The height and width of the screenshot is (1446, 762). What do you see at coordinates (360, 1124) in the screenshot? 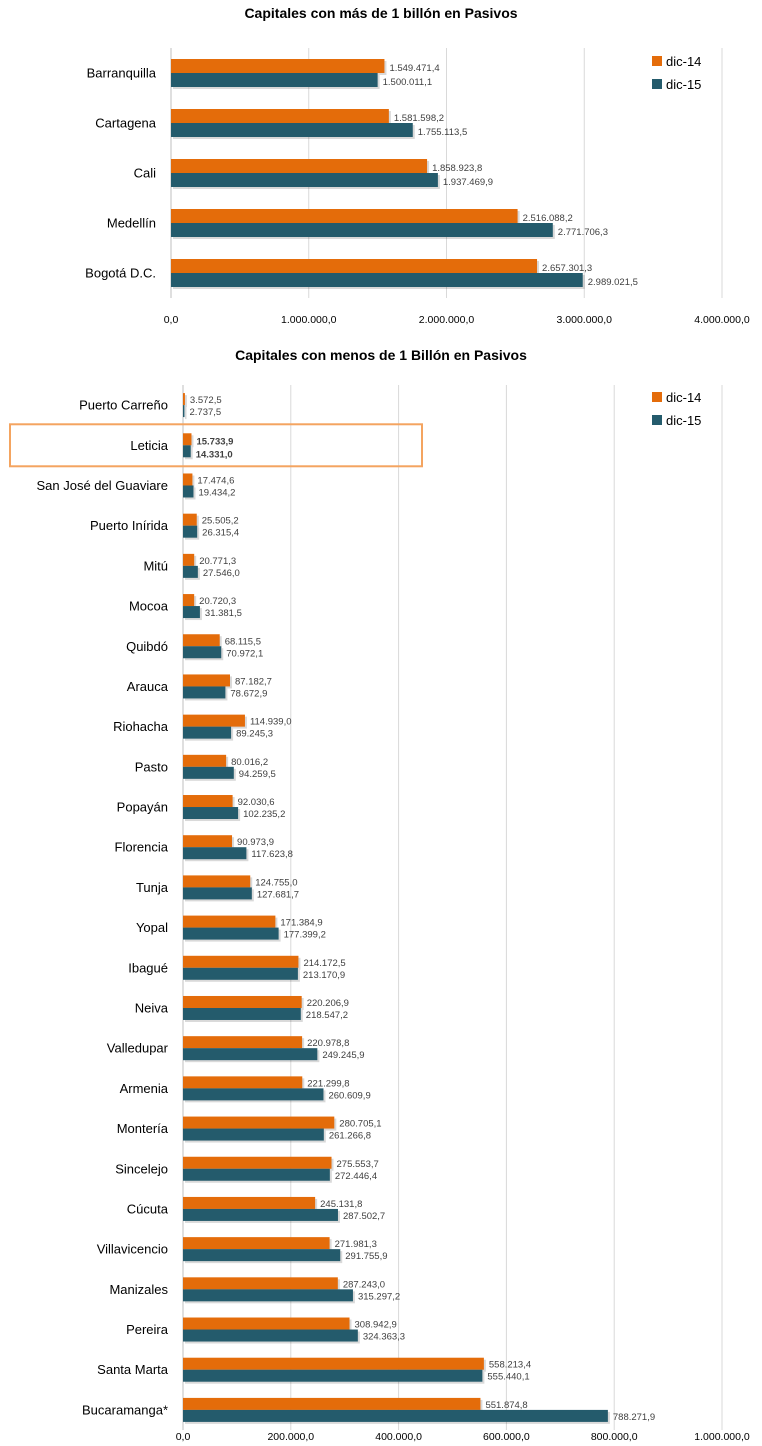
I see `data-label: 280.705,1` at bounding box center [360, 1124].